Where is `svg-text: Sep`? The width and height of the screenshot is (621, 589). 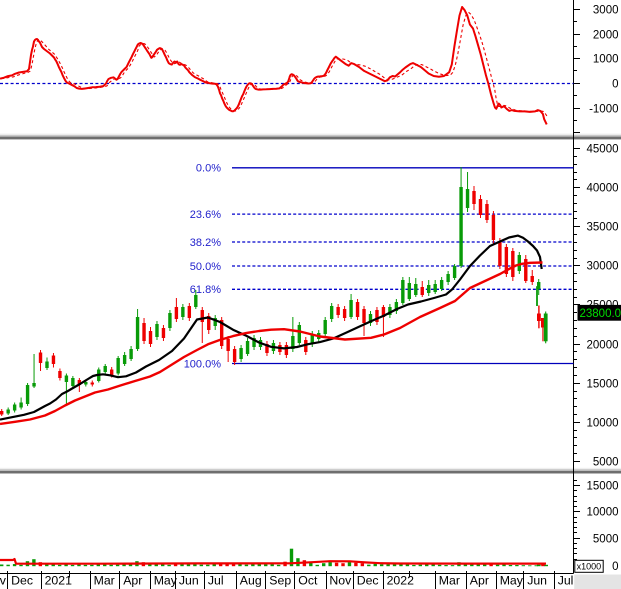
svg-text: Sep is located at coordinates (280, 580).